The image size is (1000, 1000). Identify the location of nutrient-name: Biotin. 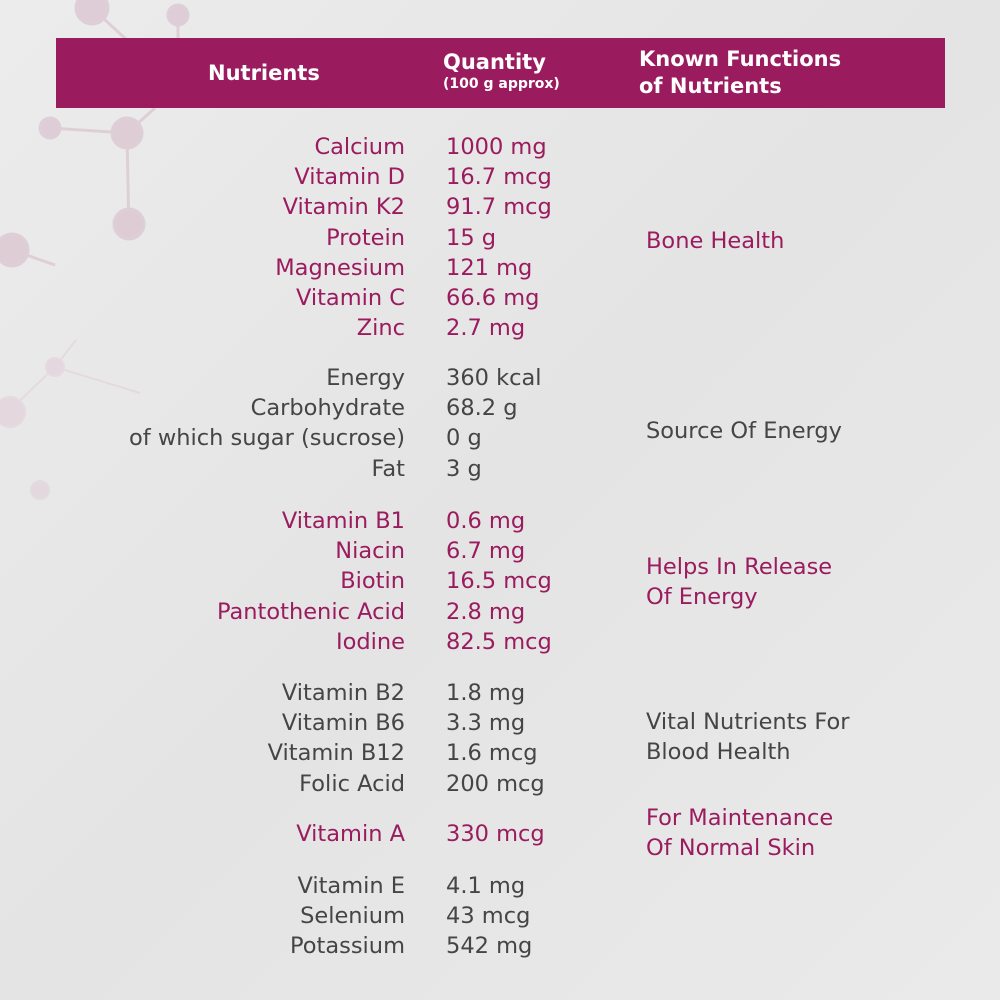
(372, 581).